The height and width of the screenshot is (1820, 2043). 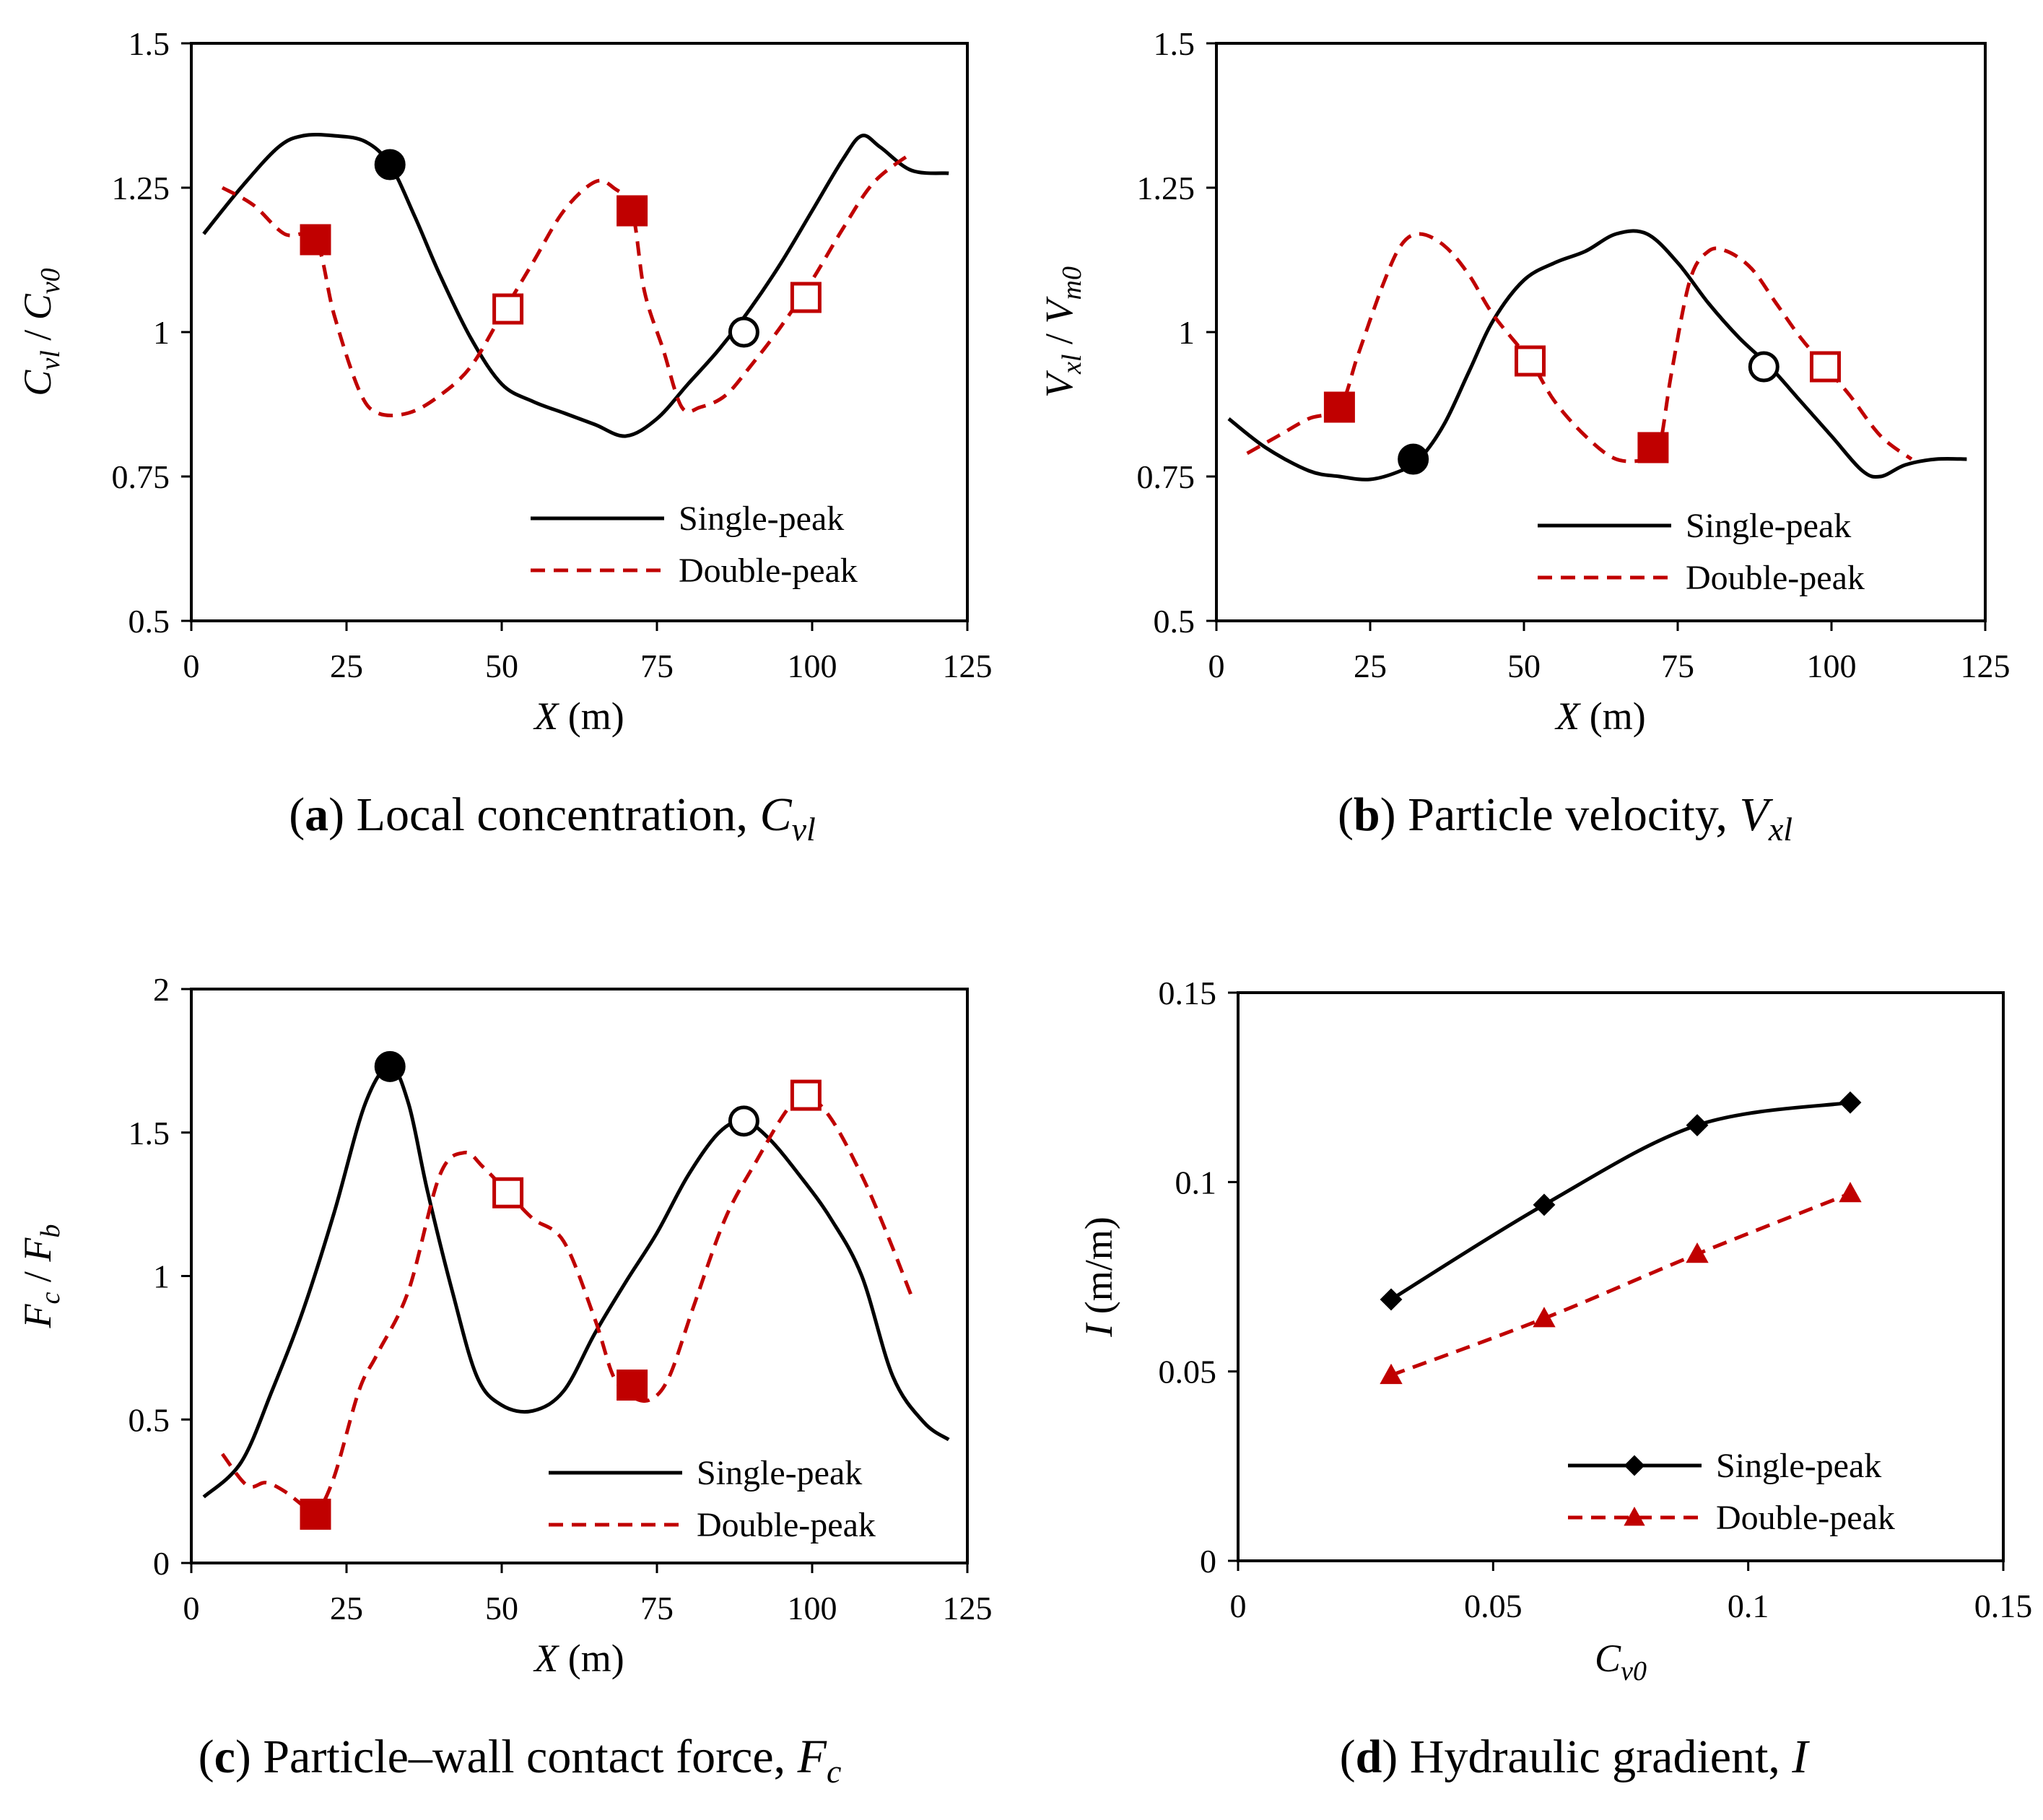 What do you see at coordinates (1188, 993) in the screenshot?
I see `y-tick-label: 0.15` at bounding box center [1188, 993].